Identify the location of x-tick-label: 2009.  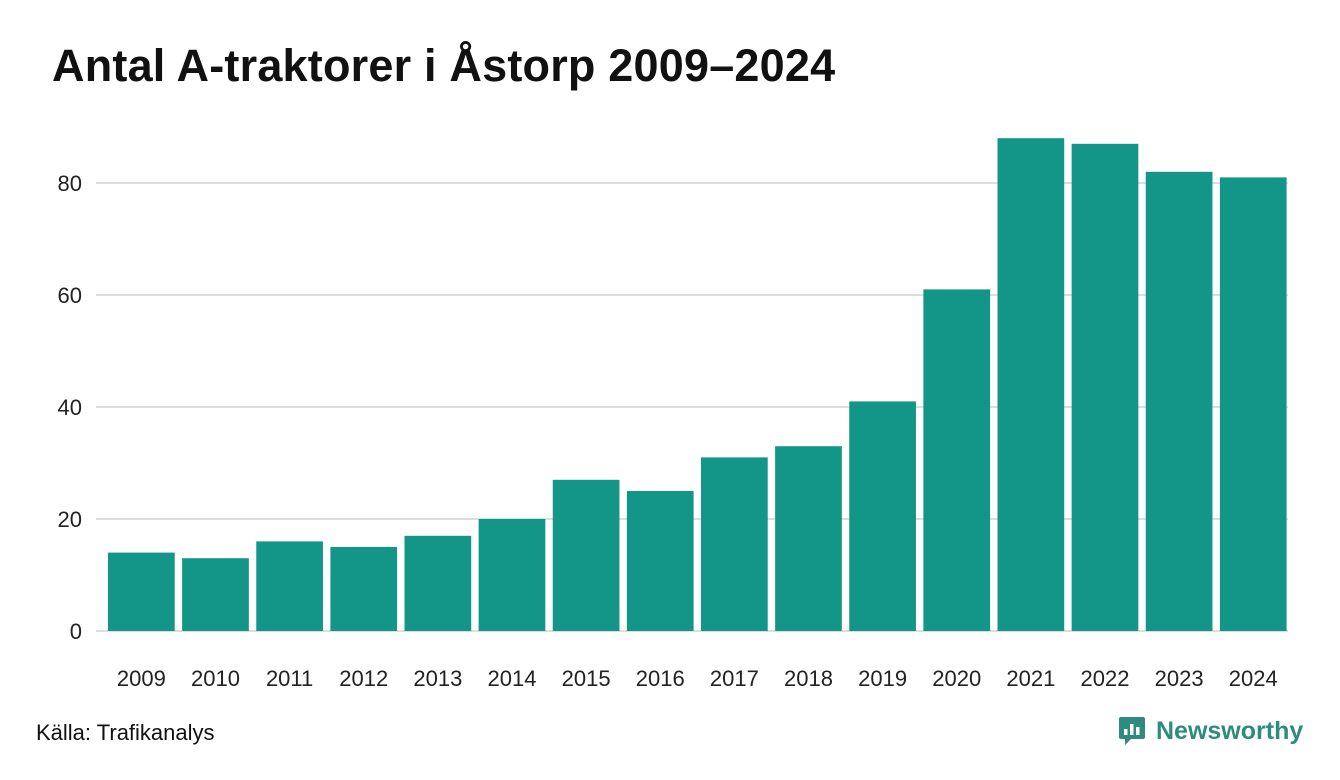
(141, 678).